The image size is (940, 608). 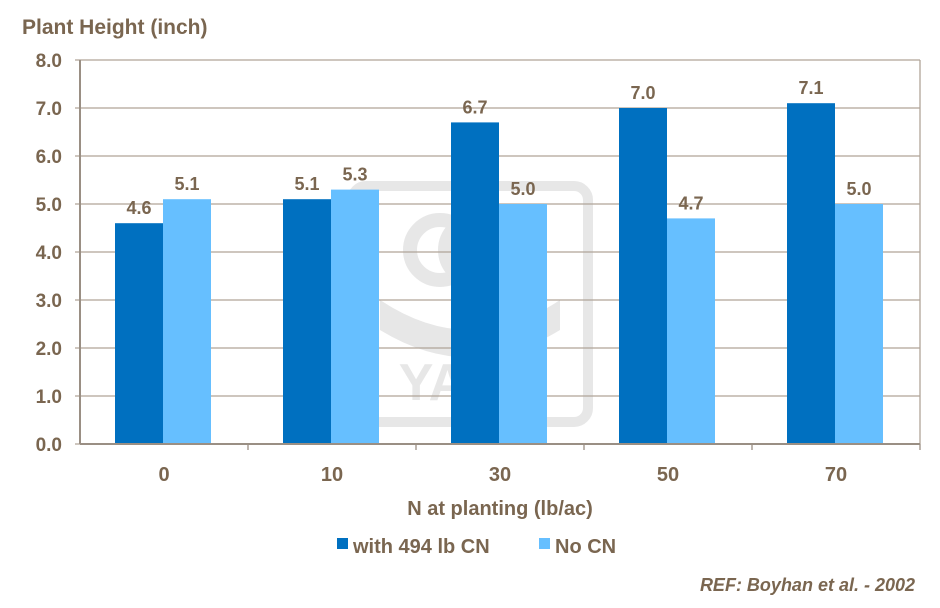 What do you see at coordinates (354, 175) in the screenshot?
I see `data-label: 5.3` at bounding box center [354, 175].